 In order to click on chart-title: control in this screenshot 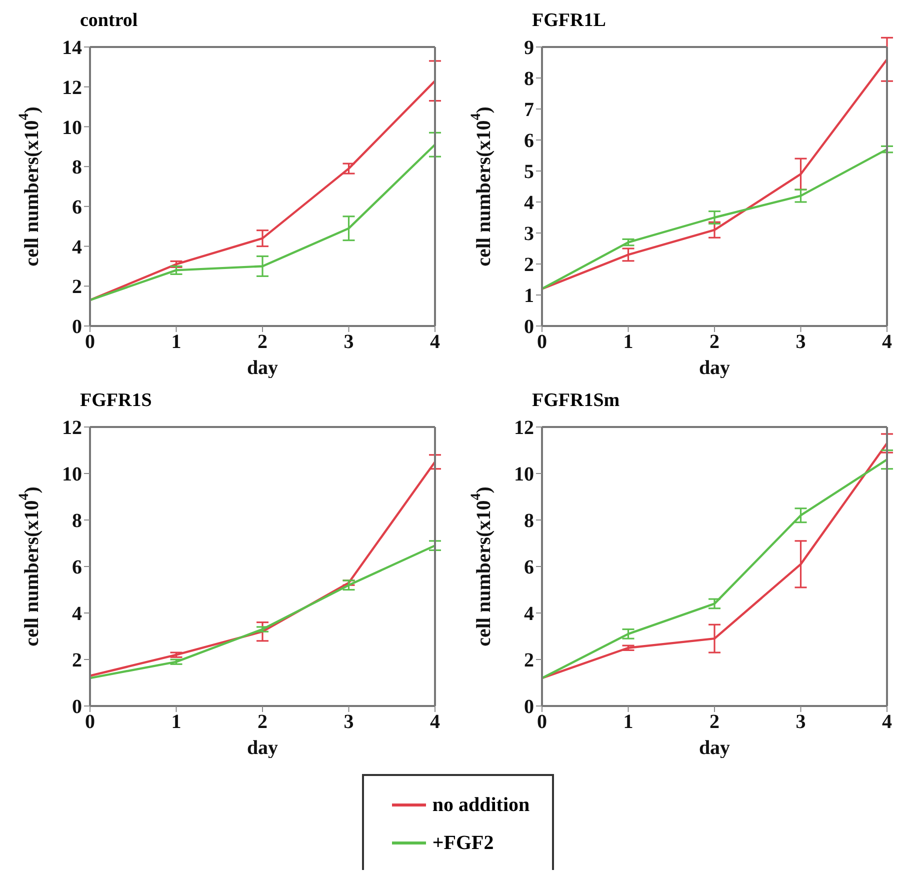, I will do `click(109, 21)`.